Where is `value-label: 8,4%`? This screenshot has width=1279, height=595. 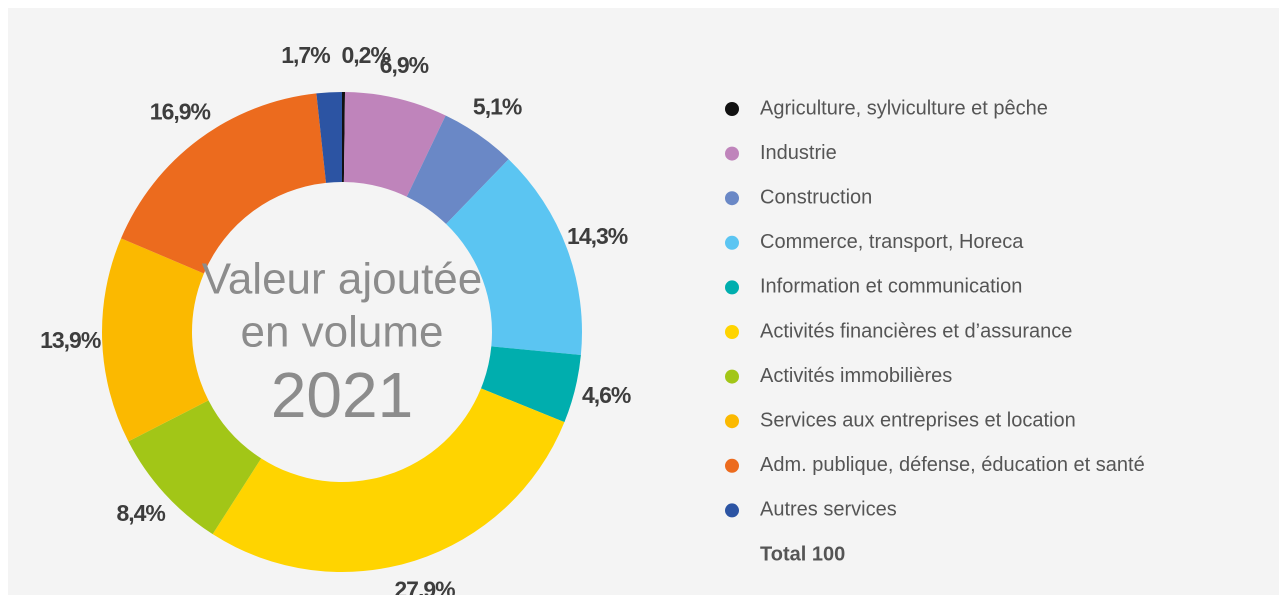
value-label: 8,4% is located at coordinates (140, 513).